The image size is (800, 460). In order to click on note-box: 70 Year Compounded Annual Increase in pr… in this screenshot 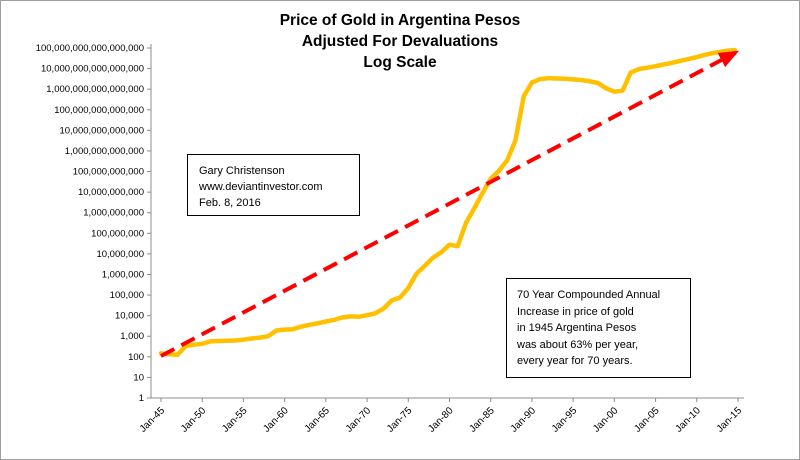, I will do `click(598, 328)`.